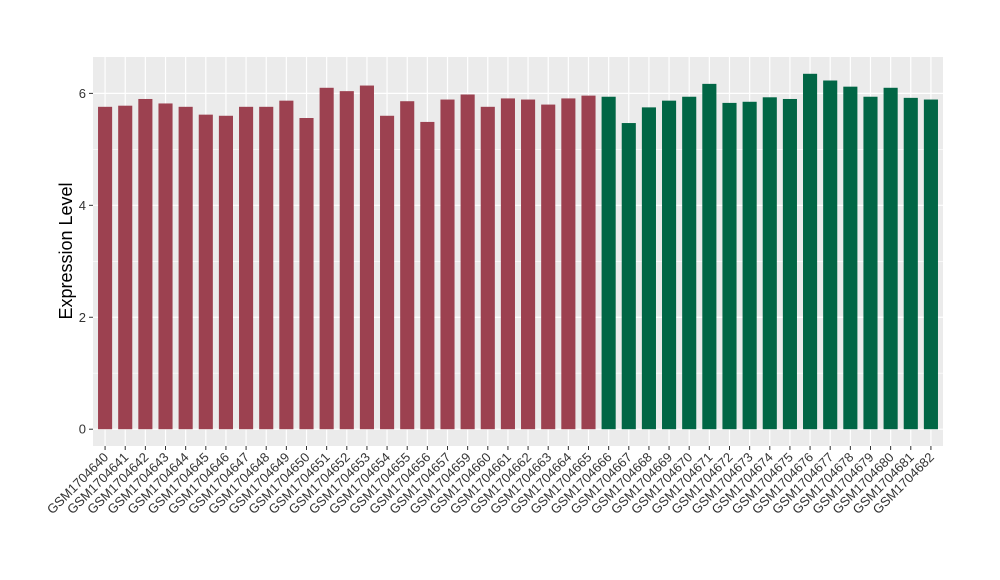 The height and width of the screenshot is (580, 1000). What do you see at coordinates (850, 258) in the screenshot?
I see `bar-GSM1704678` at bounding box center [850, 258].